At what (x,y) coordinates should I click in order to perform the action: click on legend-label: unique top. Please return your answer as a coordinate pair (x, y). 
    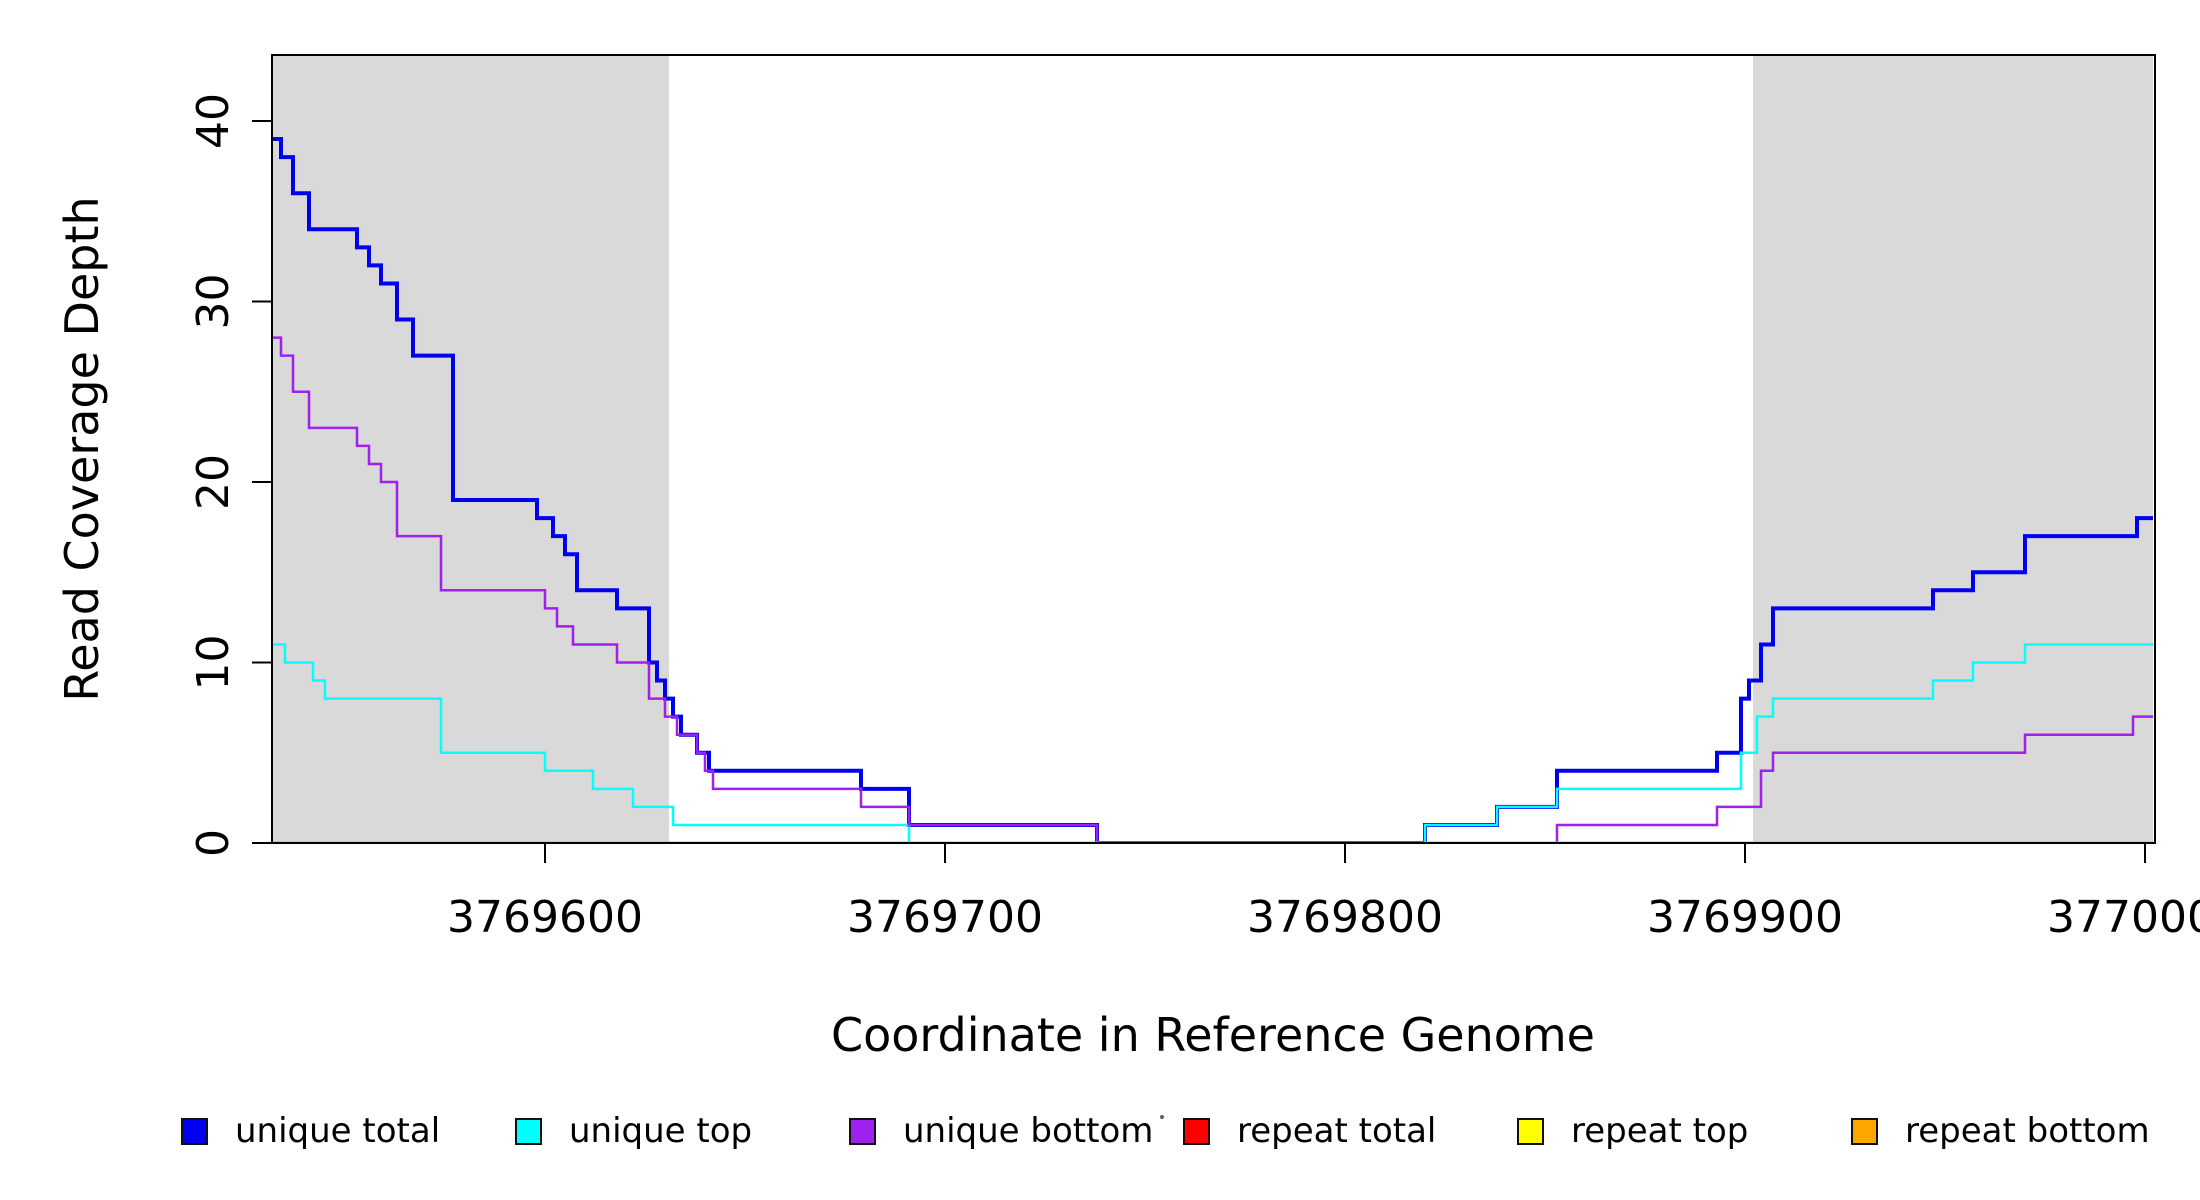
    Looking at the image, I should click on (661, 1131).